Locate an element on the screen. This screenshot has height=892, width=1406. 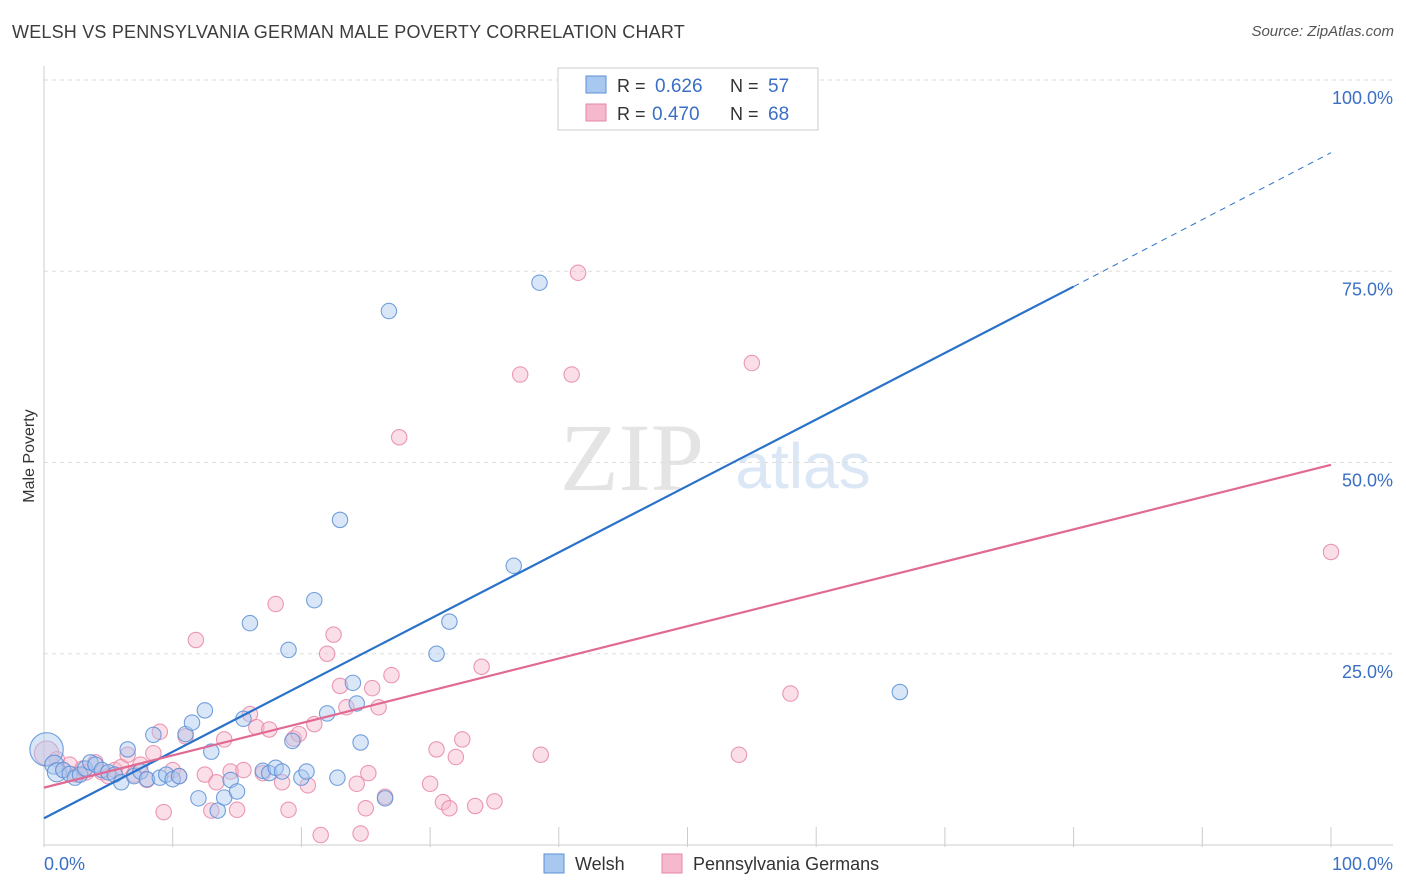
legend-welsh-r-value: 0.626 is located at coordinates (679, 86).